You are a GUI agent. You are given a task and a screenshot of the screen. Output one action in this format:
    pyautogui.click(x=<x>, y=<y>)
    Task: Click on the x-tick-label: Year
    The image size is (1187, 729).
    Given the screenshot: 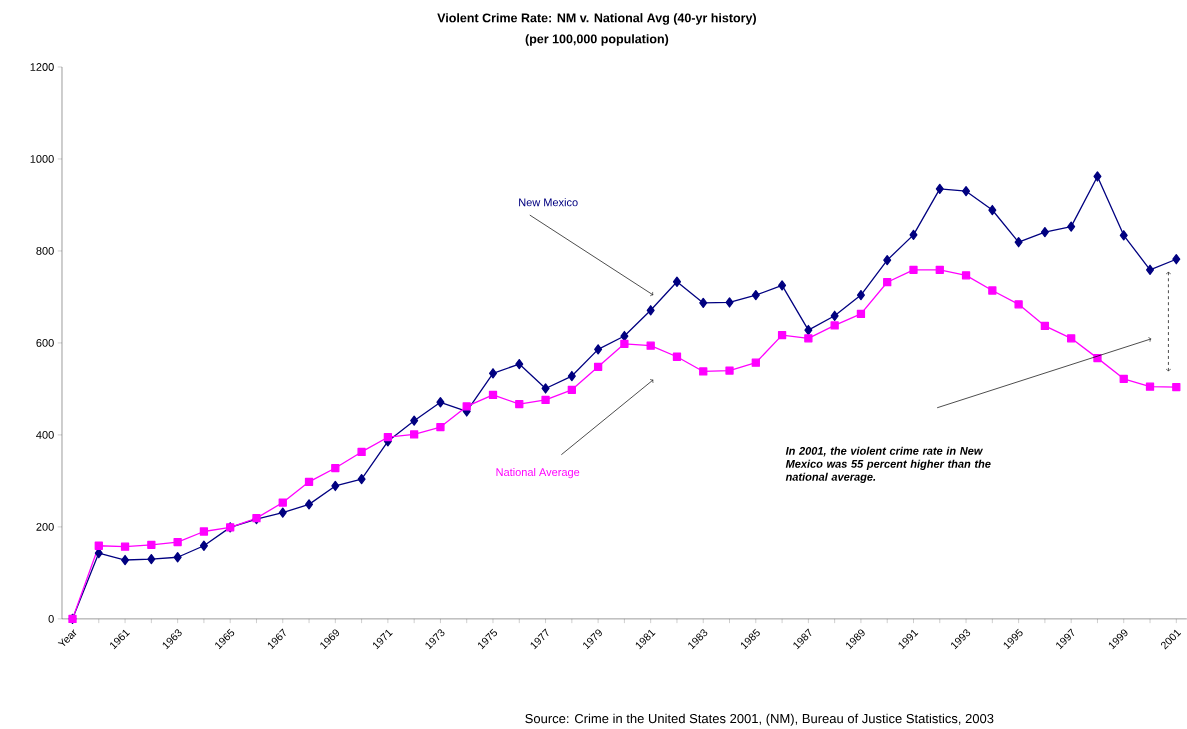 What is the action you would take?
    pyautogui.click(x=67, y=638)
    